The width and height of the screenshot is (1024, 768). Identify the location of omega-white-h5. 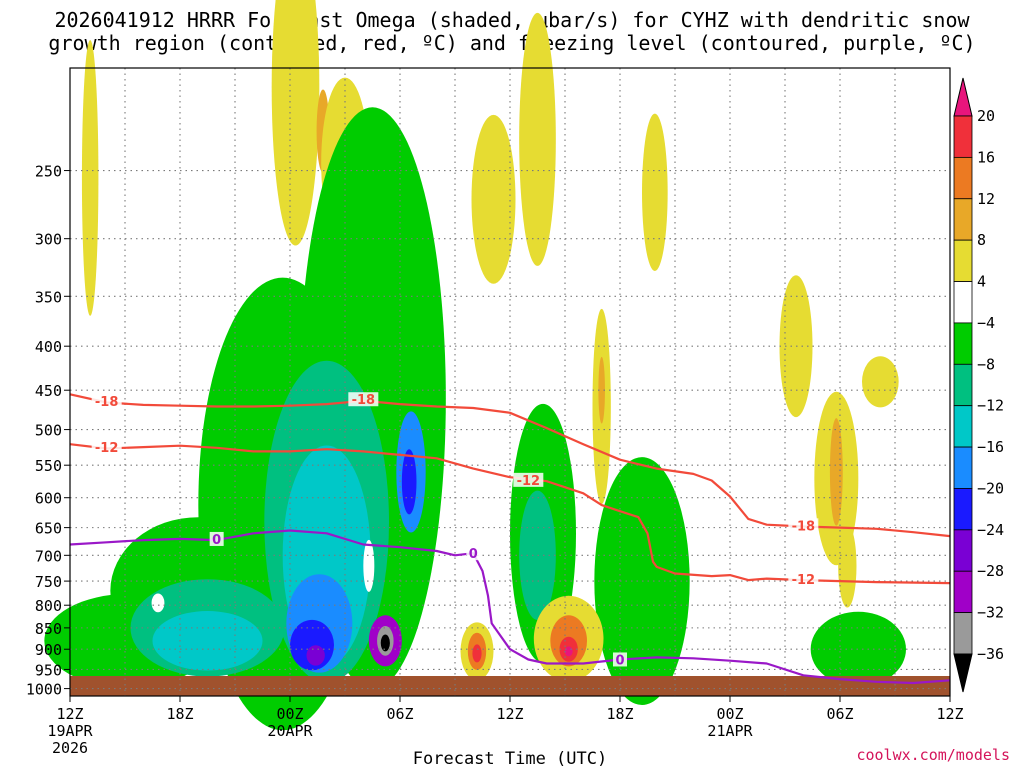
(158, 603).